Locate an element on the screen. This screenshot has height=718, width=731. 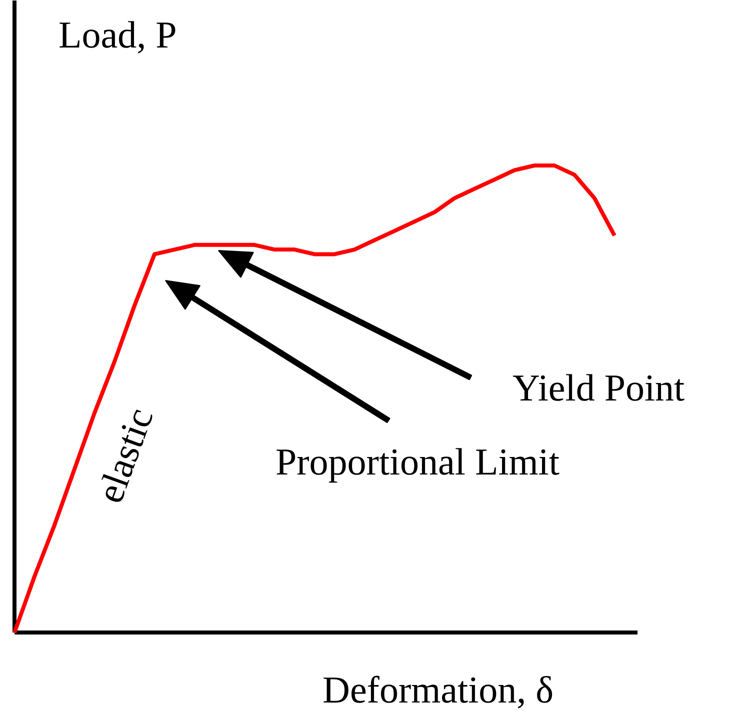
annotation: Yield Point is located at coordinates (599, 389).